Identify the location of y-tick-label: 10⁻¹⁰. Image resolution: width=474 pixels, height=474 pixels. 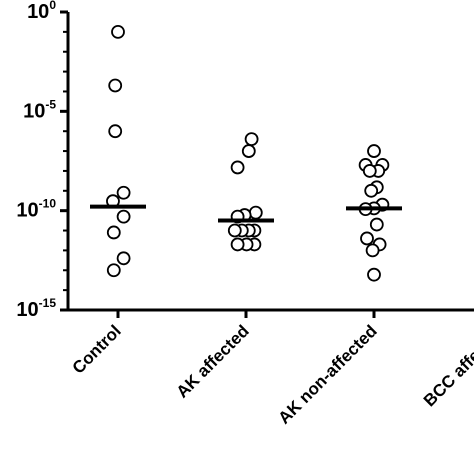
(36, 209).